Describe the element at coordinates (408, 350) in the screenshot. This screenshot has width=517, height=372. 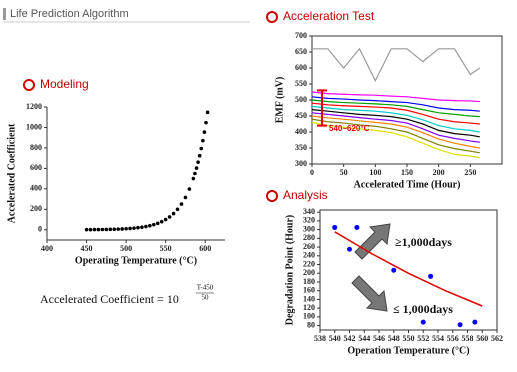
I see `x-axis-label: Operation Temperature (°C)` at that location.